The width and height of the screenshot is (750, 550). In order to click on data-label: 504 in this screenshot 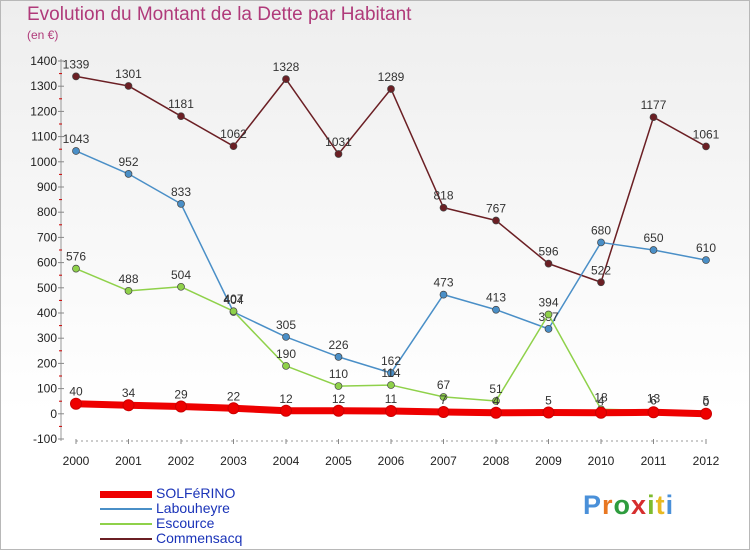, I will do `click(181, 275)`.